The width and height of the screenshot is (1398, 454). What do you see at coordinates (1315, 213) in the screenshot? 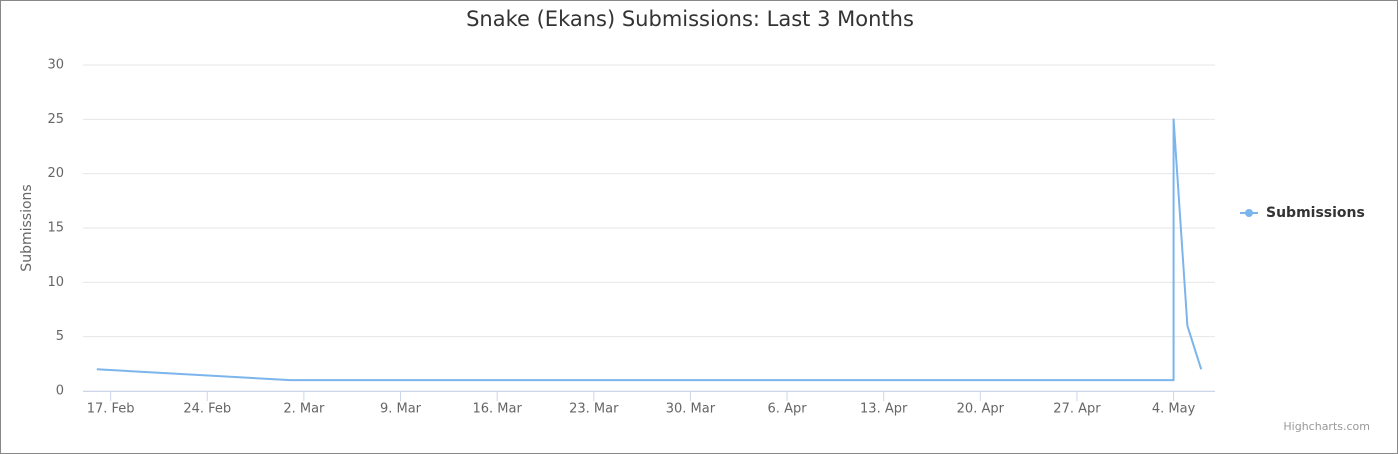
I see `legend-label: Submissions` at bounding box center [1315, 213].